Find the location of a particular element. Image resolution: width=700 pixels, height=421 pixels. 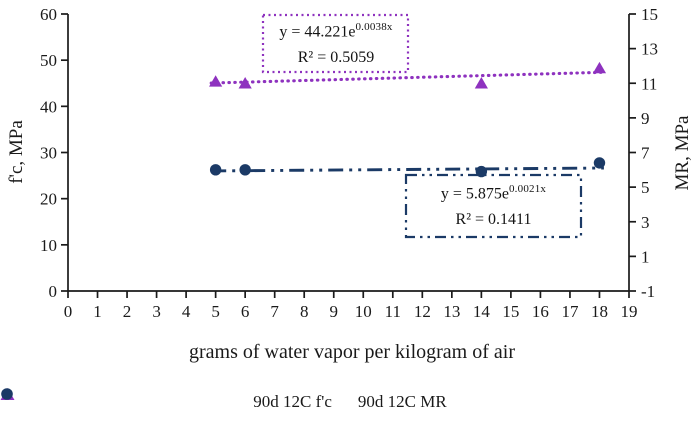

legend-item-fc: 90d 12C f'c is located at coordinates (166, 400).